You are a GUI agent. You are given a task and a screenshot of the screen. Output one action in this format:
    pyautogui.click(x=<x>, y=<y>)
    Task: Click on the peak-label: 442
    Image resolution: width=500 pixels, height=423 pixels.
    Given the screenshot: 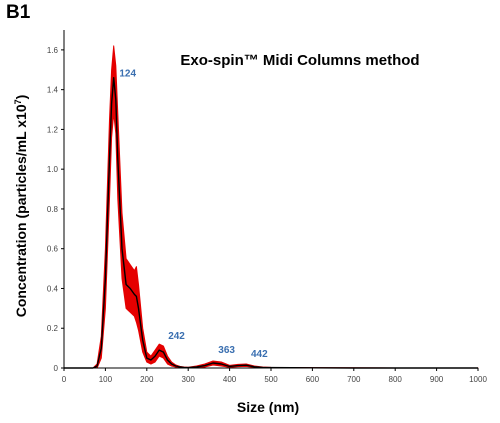 What is the action you would take?
    pyautogui.click(x=259, y=354)
    